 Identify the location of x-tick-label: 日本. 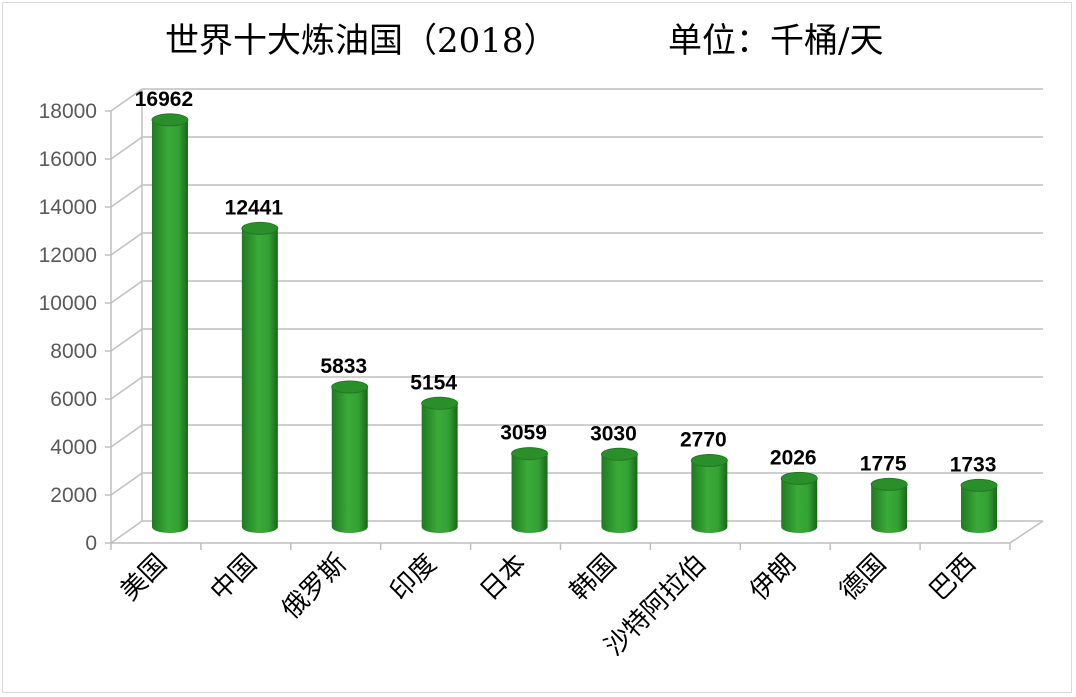
(504, 578).